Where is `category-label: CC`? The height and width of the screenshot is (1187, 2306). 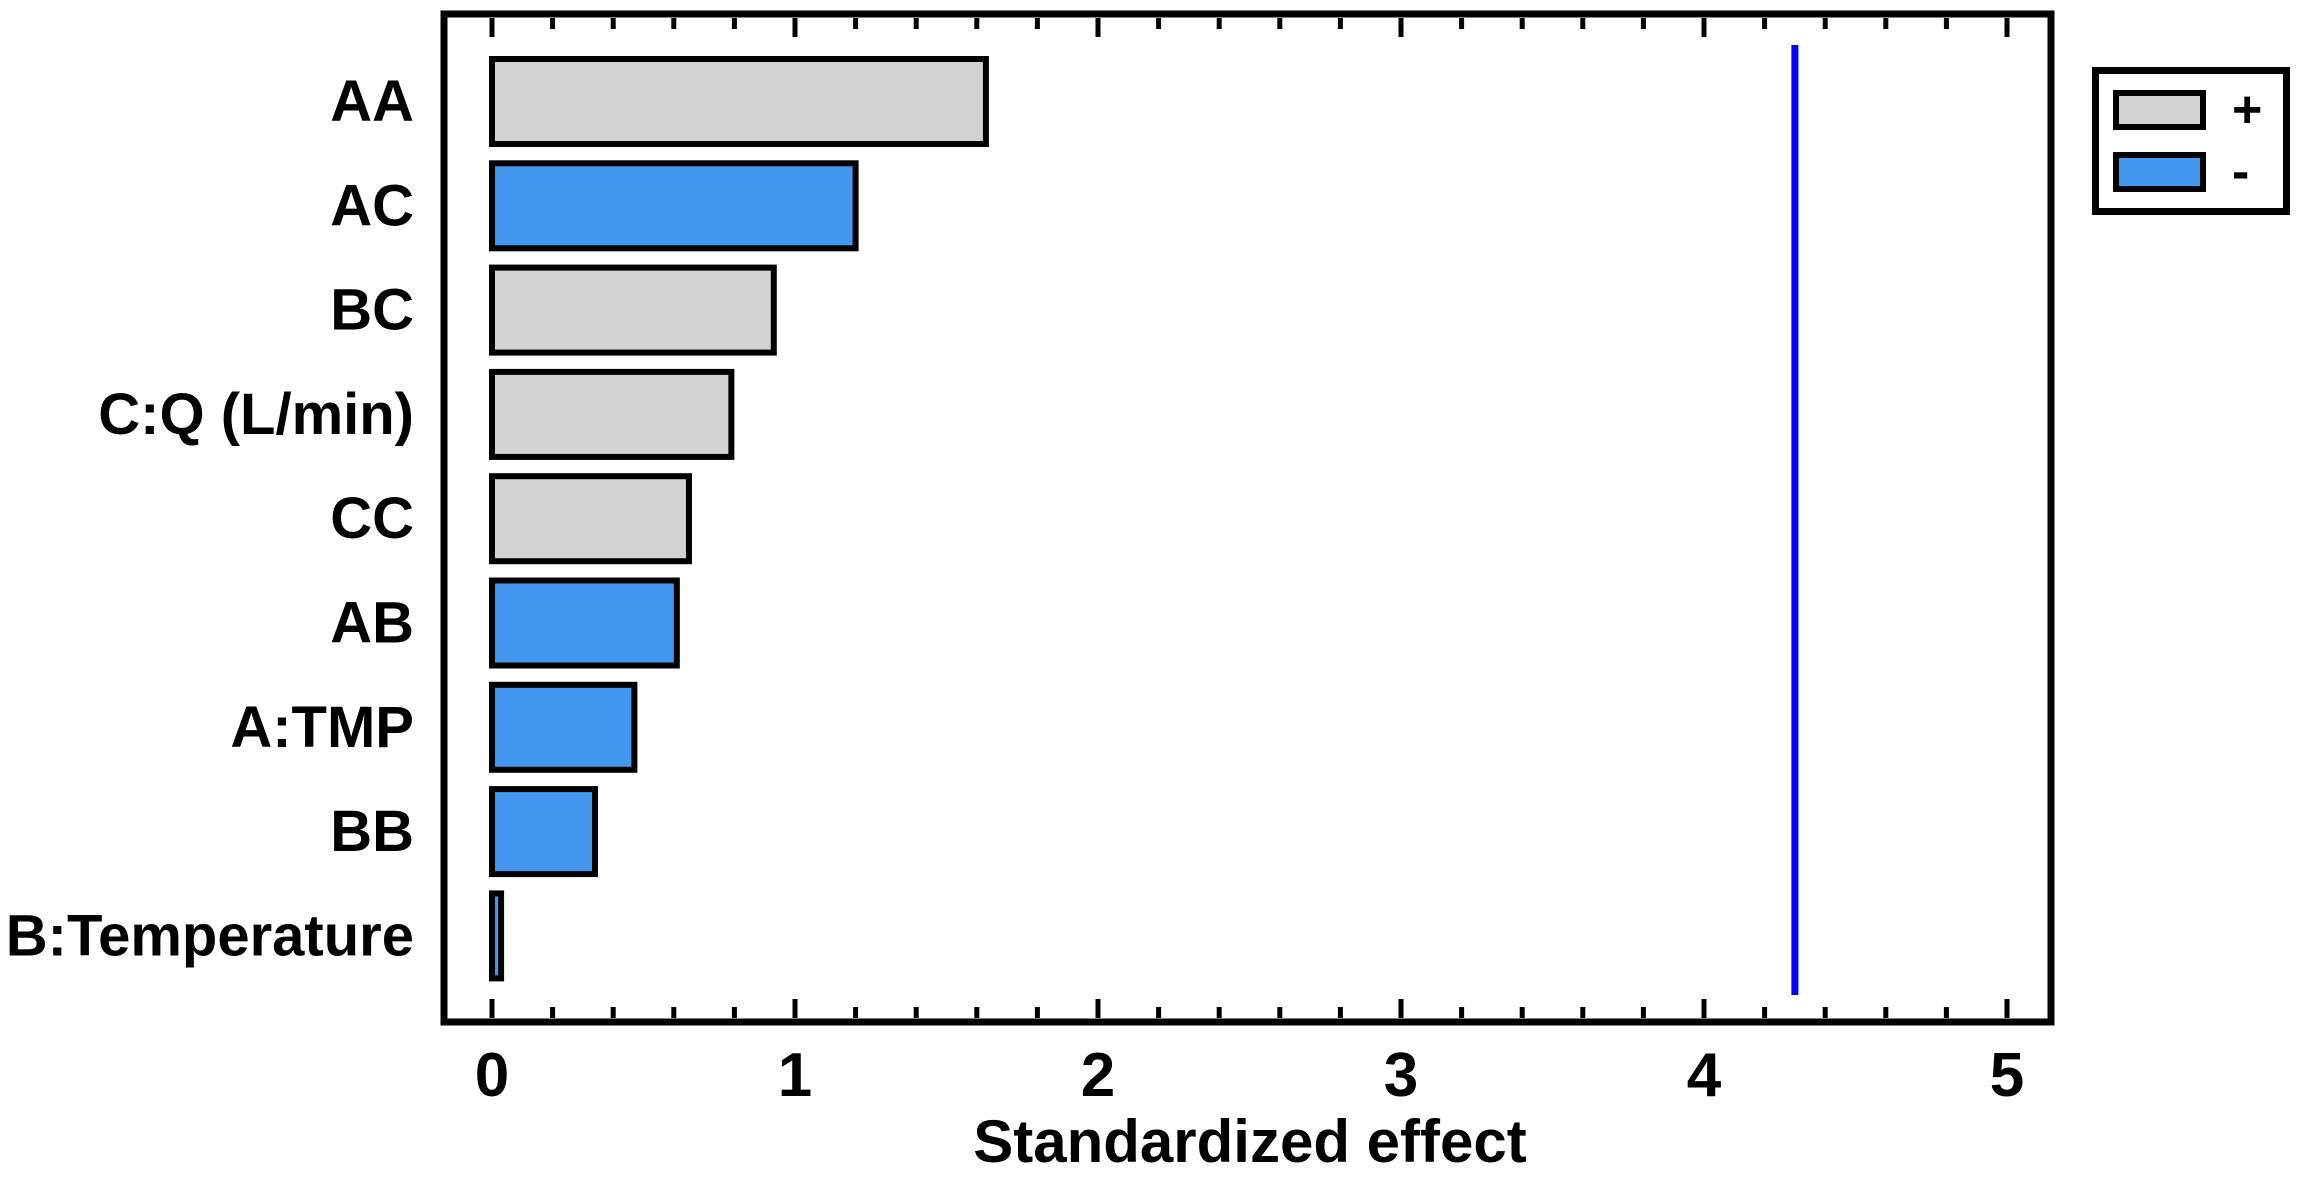
category-label: CC is located at coordinates (372, 518).